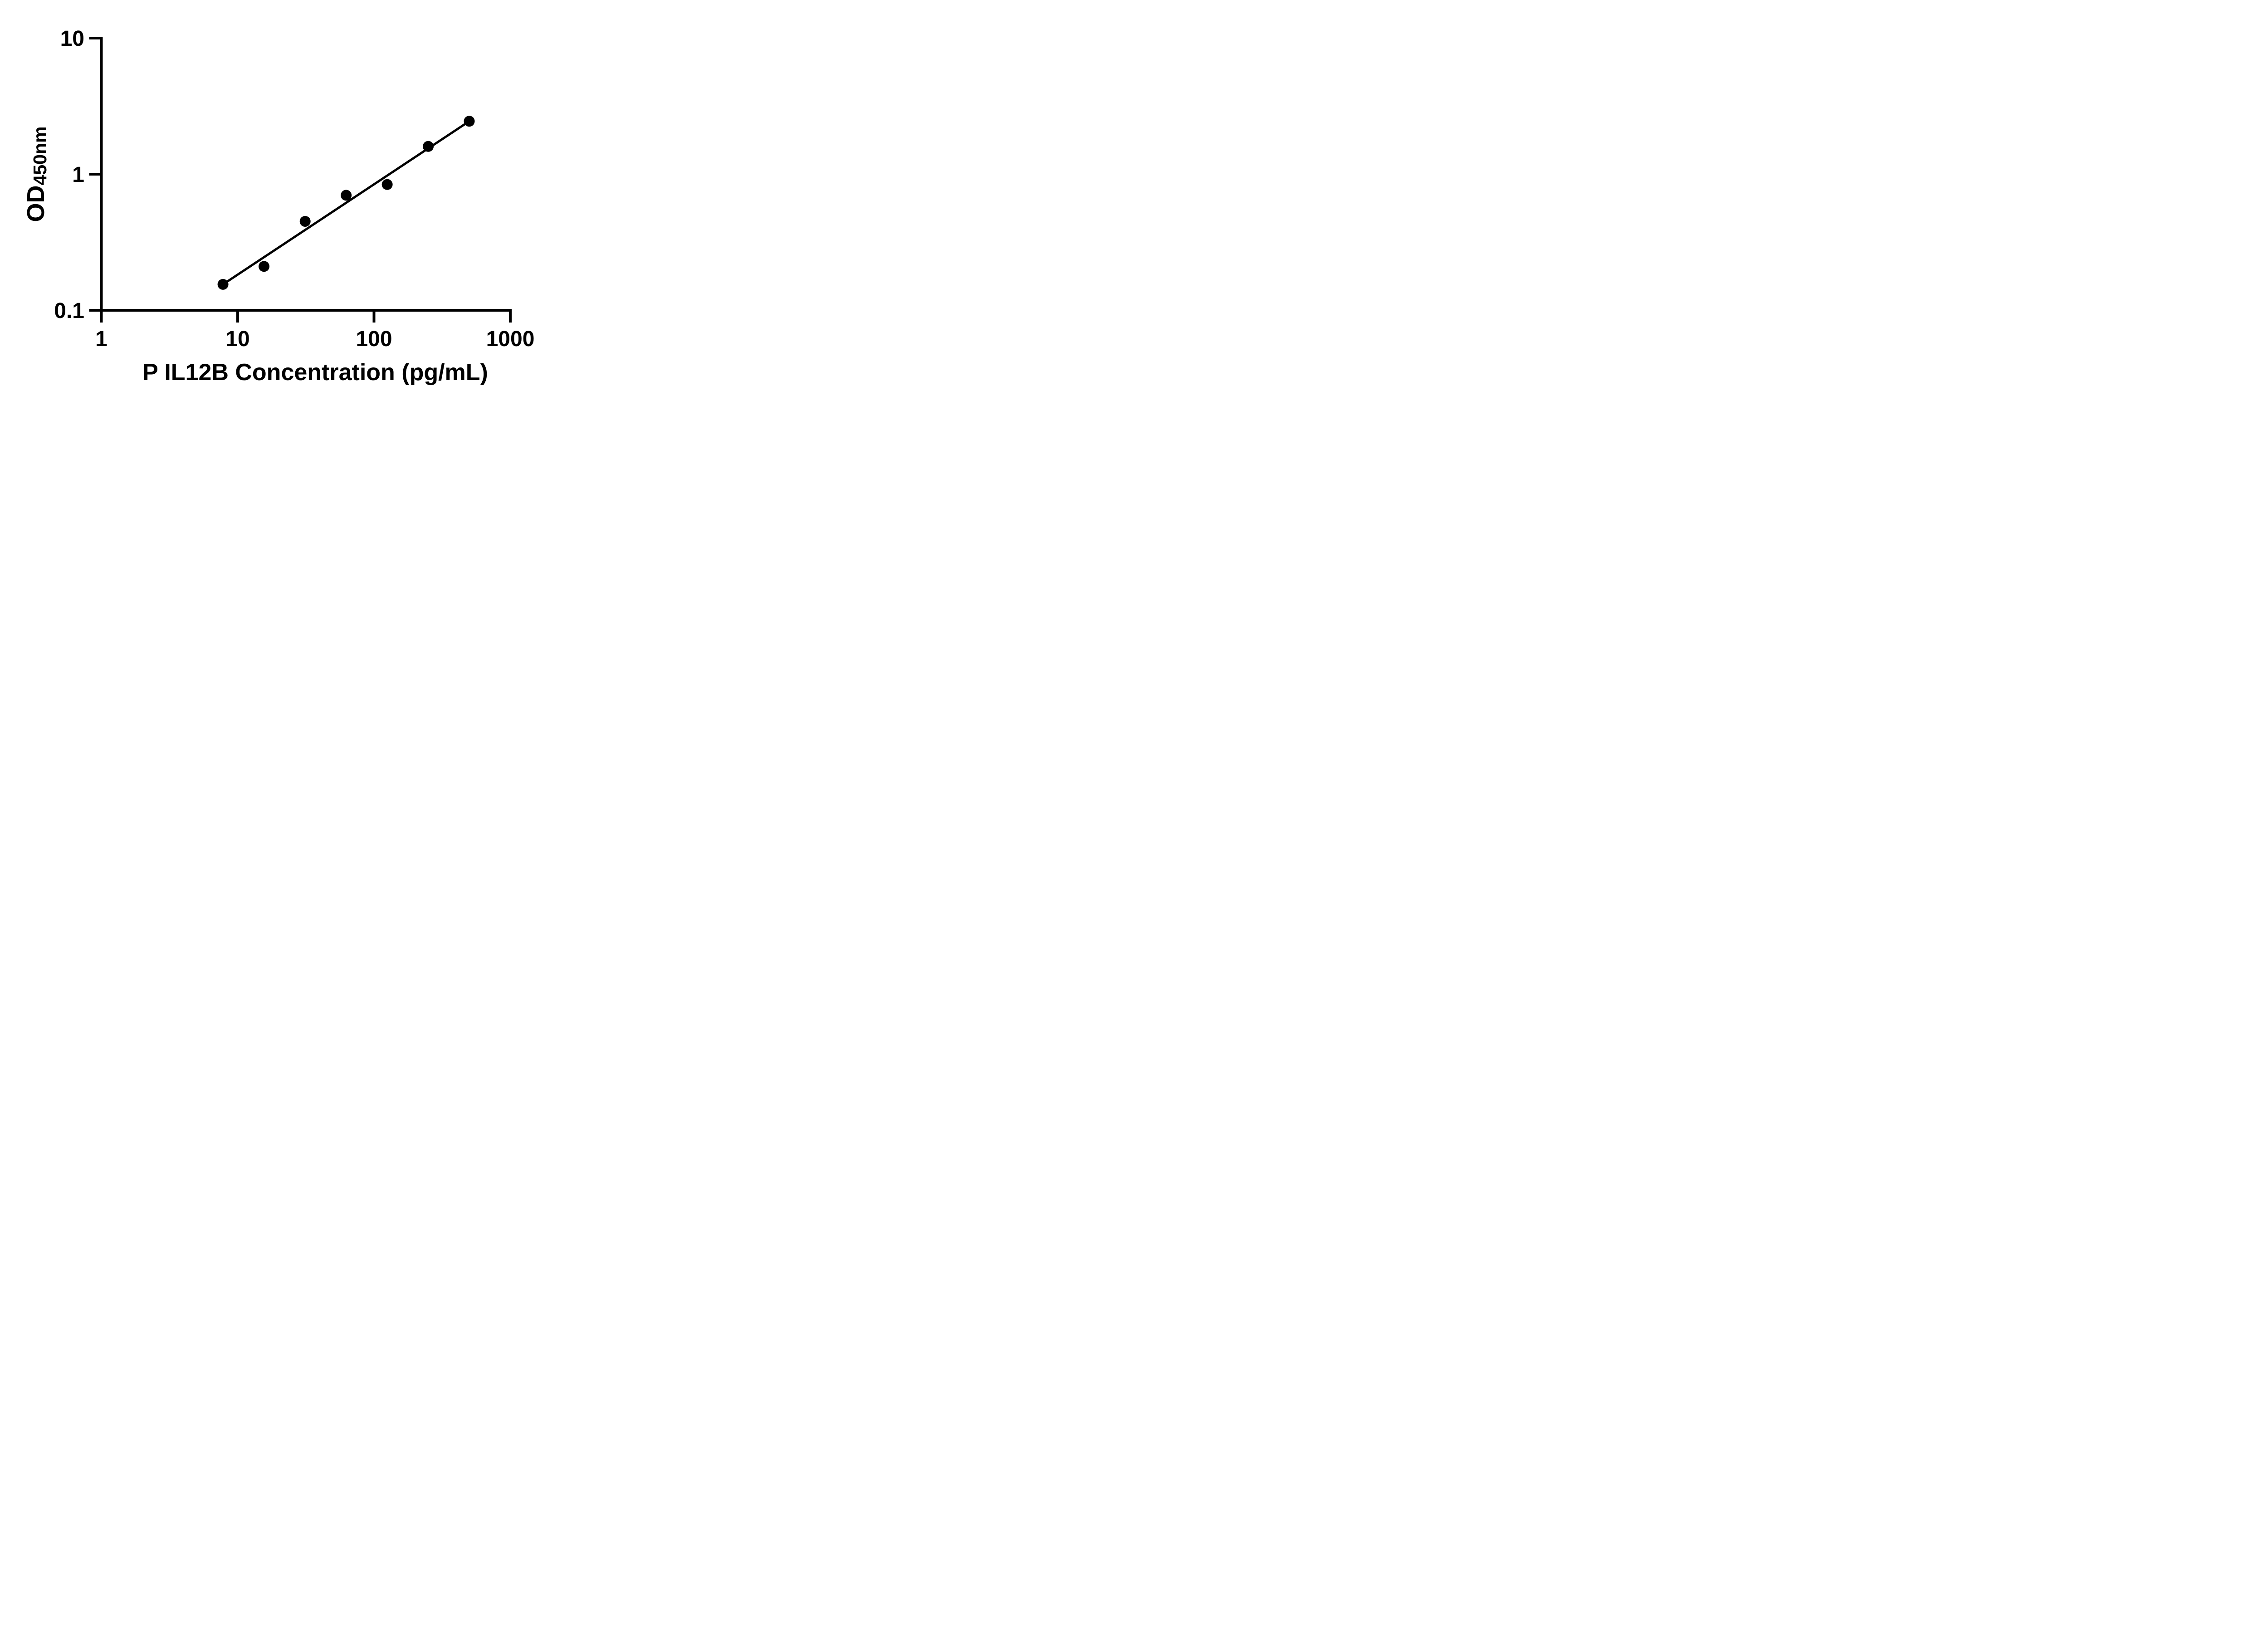  I want to click on y-tick-label: 10, so click(72, 39).